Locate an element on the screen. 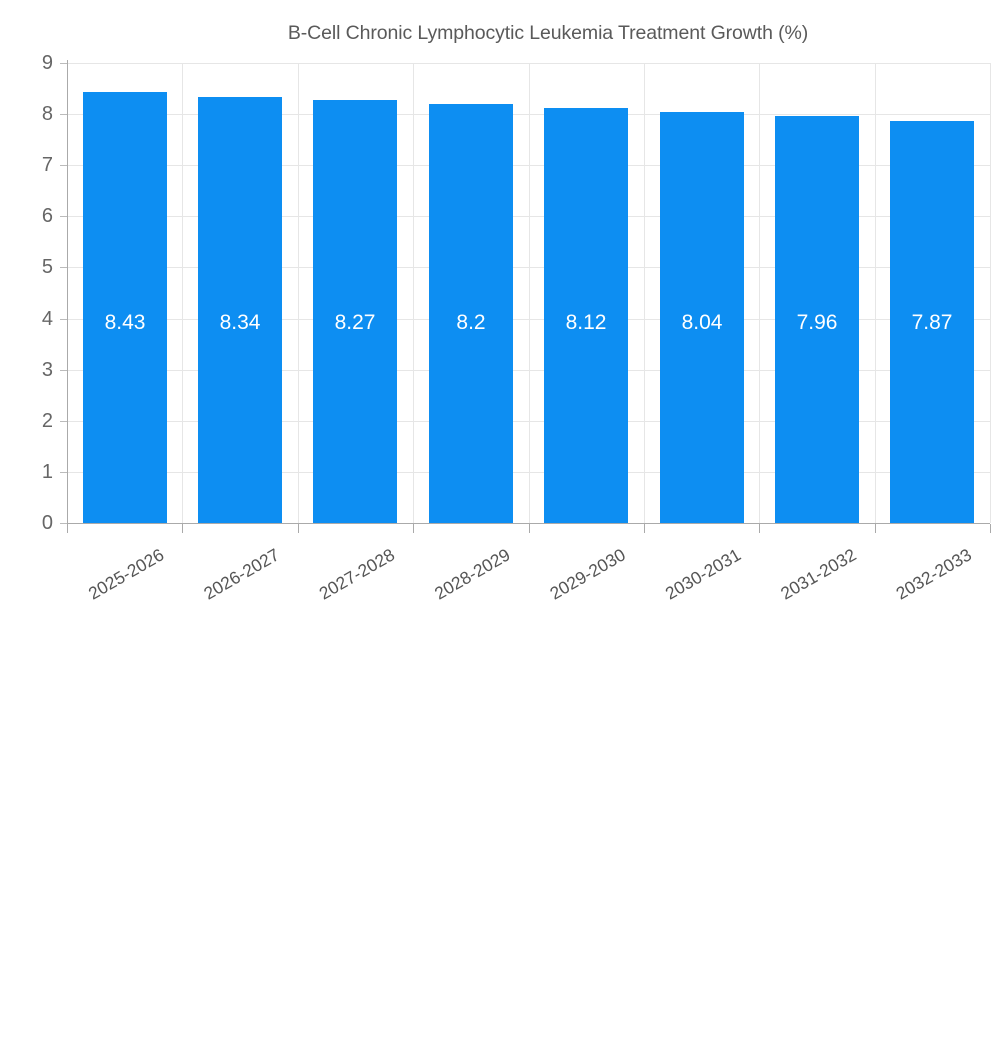  bar-value-label: 7.96 is located at coordinates (817, 322).